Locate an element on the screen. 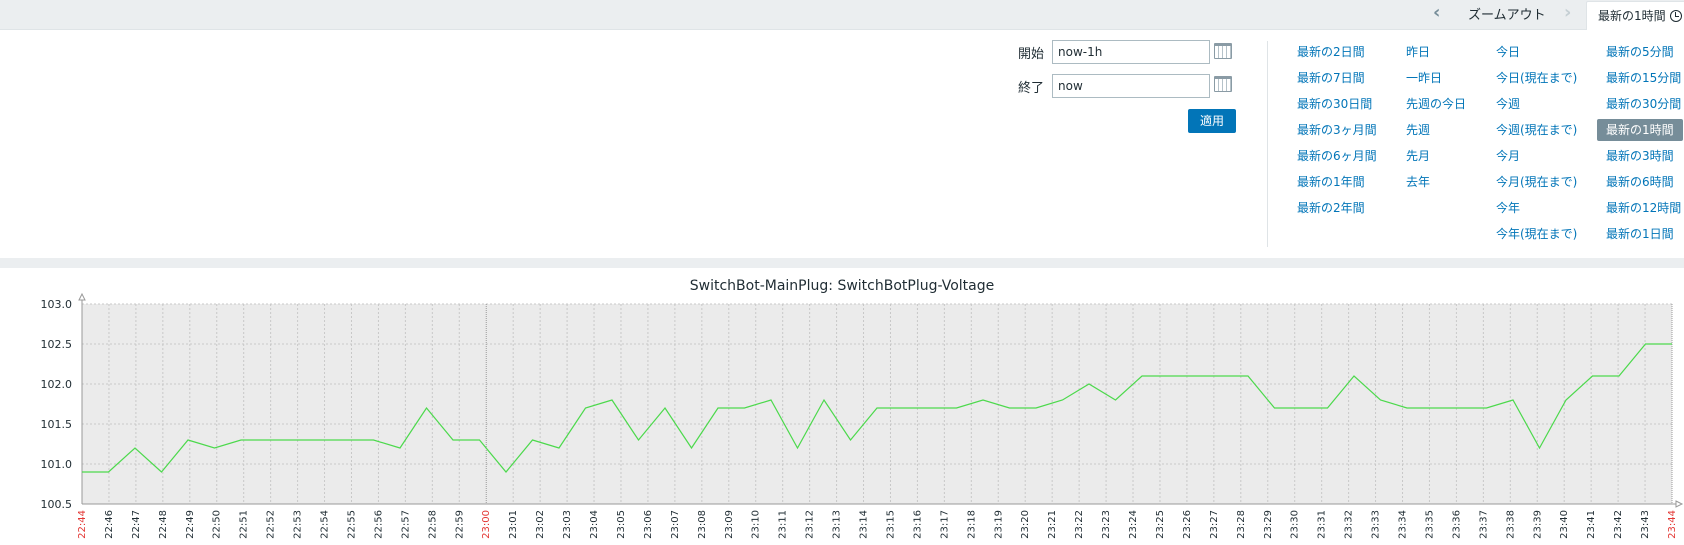 The height and width of the screenshot is (545, 1684). x-tick-label: 23:33 is located at coordinates (1376, 524).